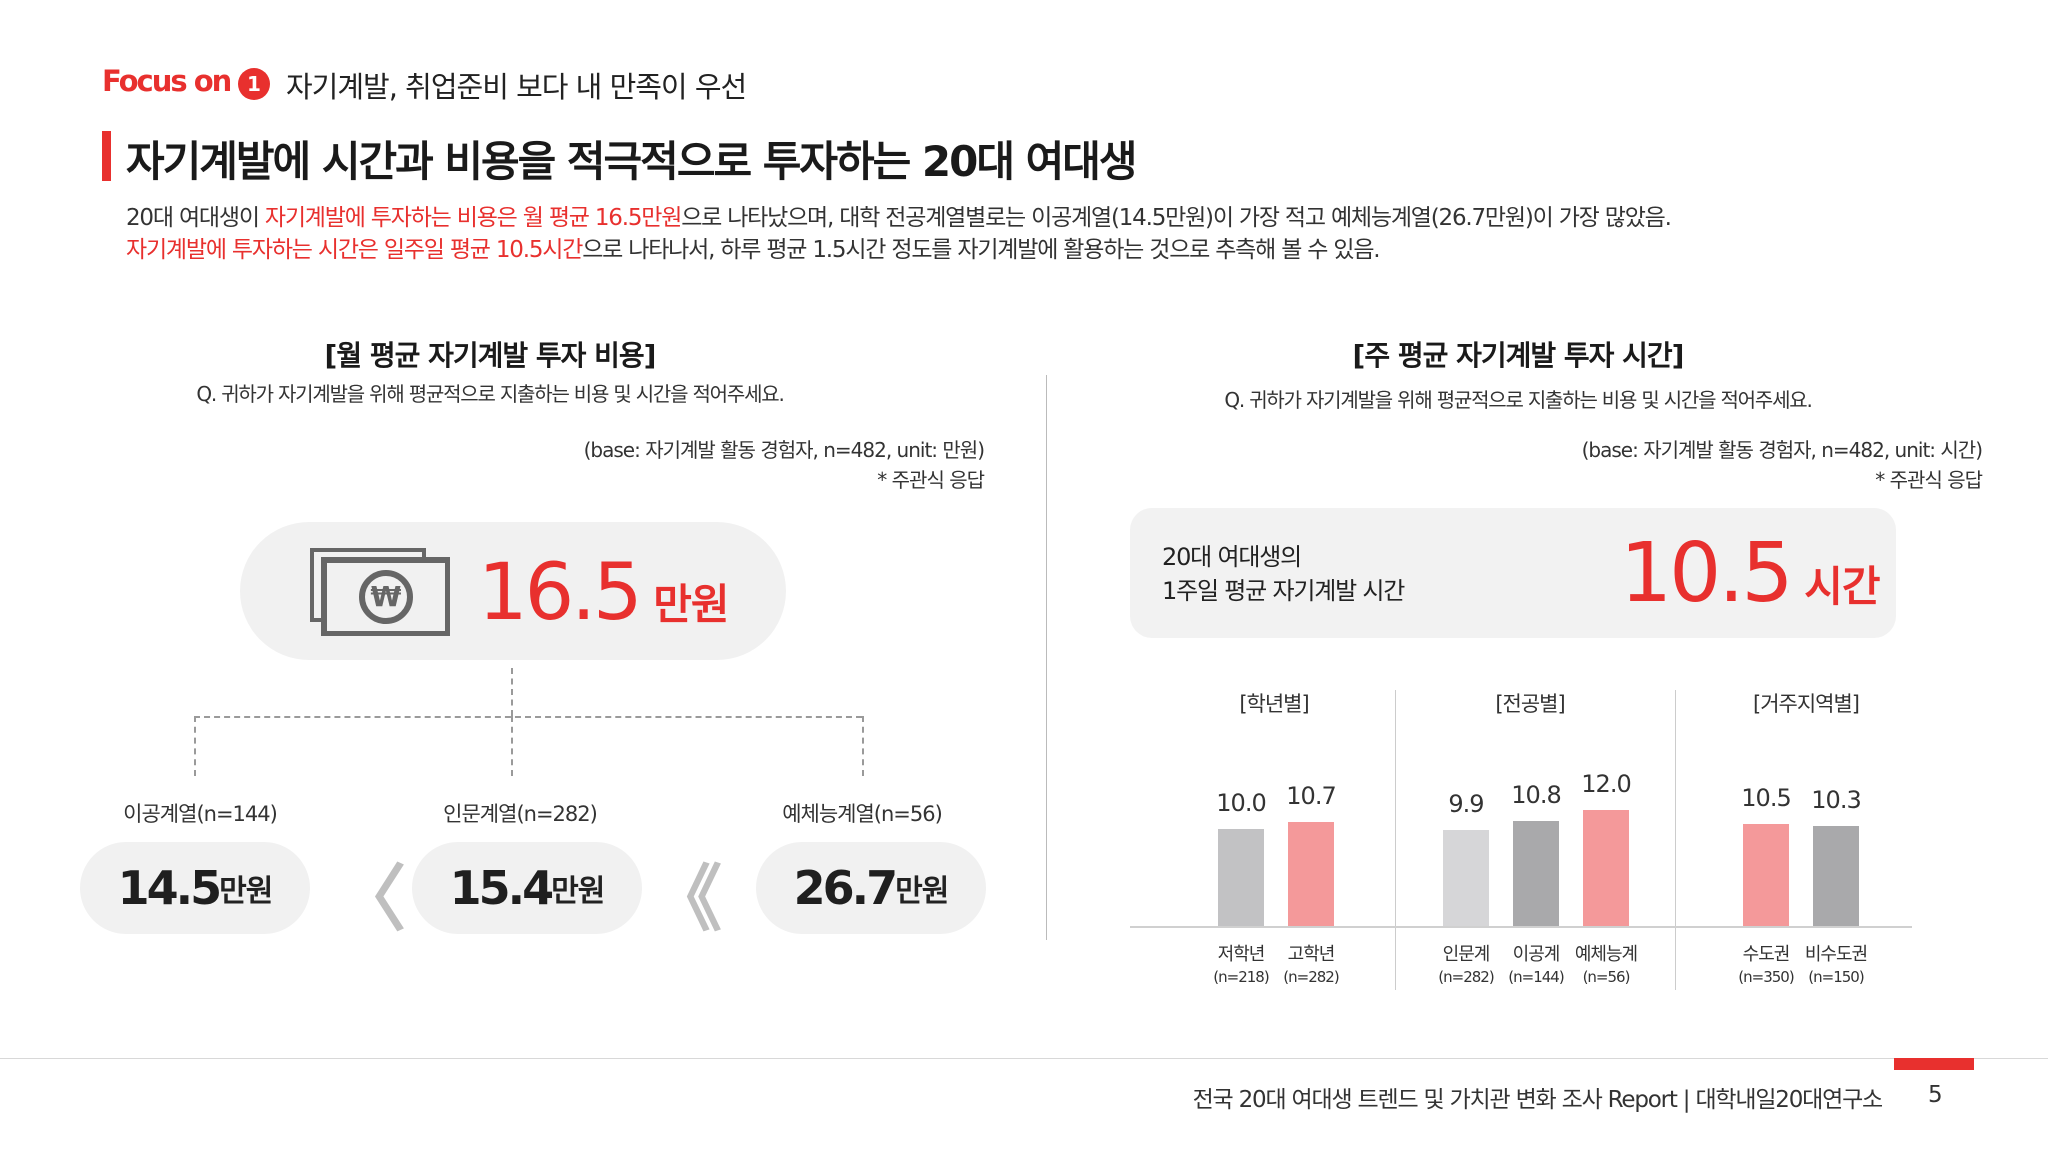  I want to click on time-total-box, so click(1513, 573).